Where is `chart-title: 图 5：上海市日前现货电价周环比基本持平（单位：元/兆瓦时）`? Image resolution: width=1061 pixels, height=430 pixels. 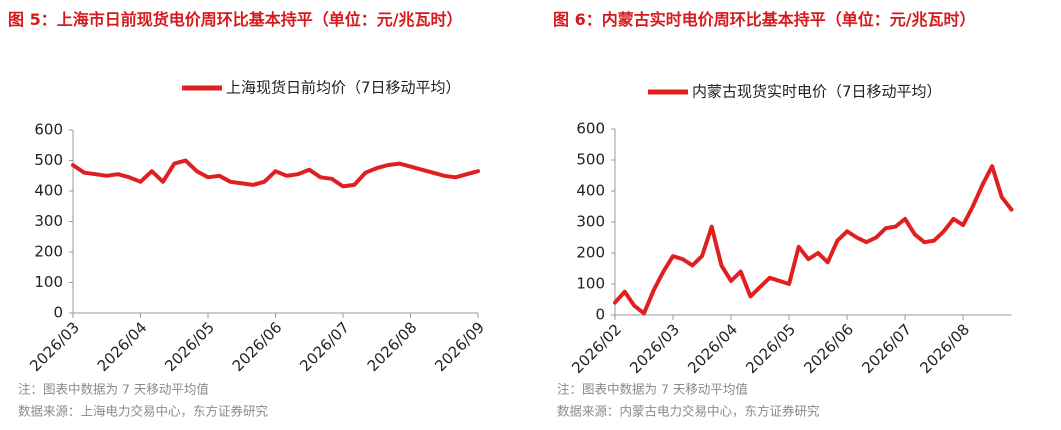 chart-title: 图 5：上海市日前现货电价周环比基本持平（单位：元/兆瓦时） is located at coordinates (235, 19).